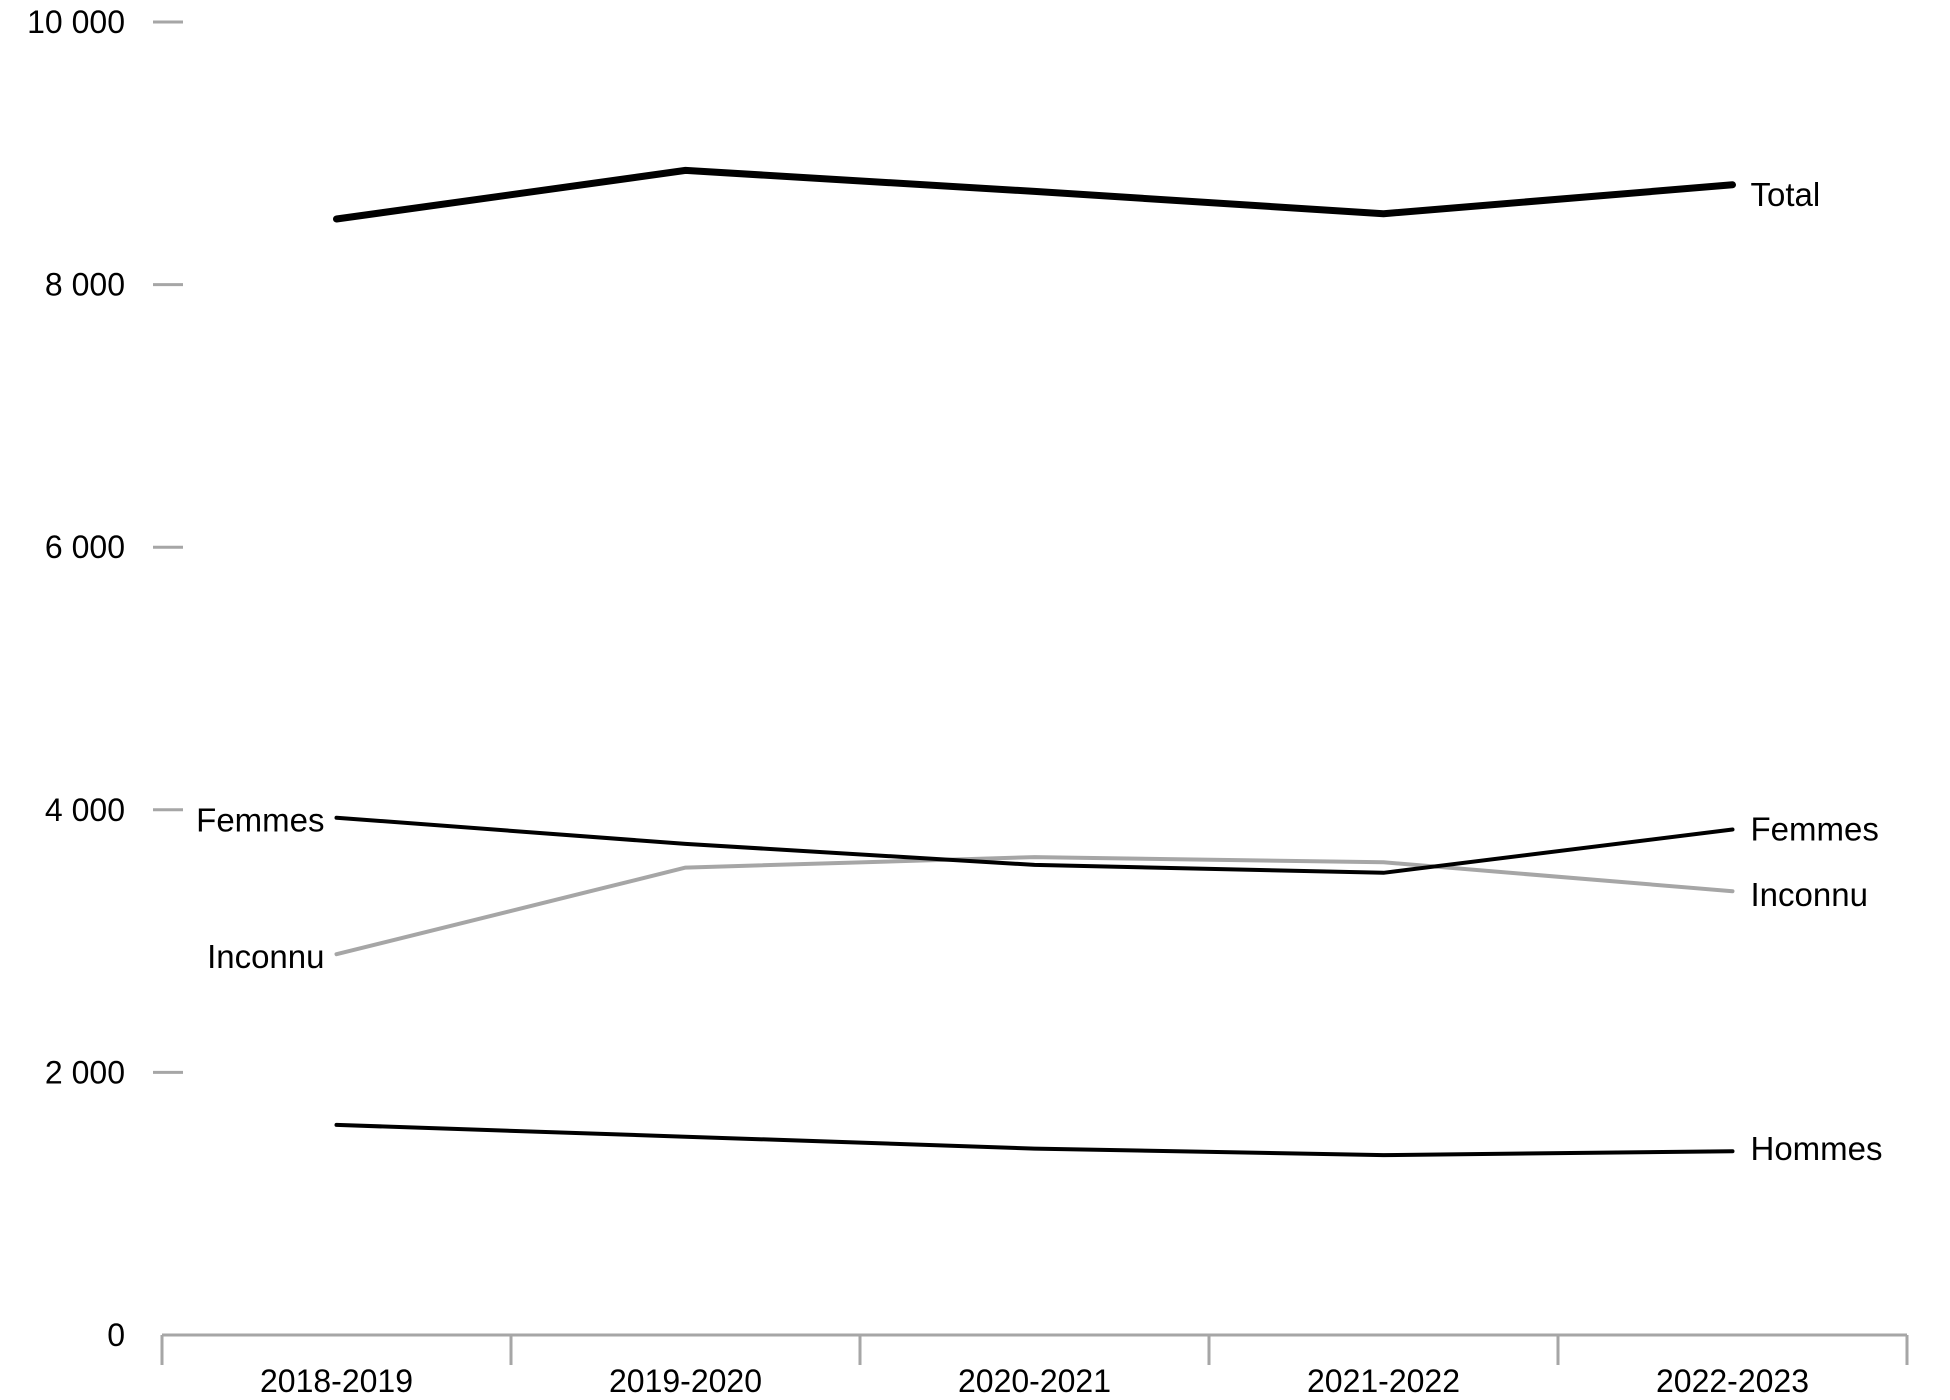 The height and width of the screenshot is (1400, 1950). What do you see at coordinates (685, 1381) in the screenshot?
I see `x-tick-label: 2019-2020` at bounding box center [685, 1381].